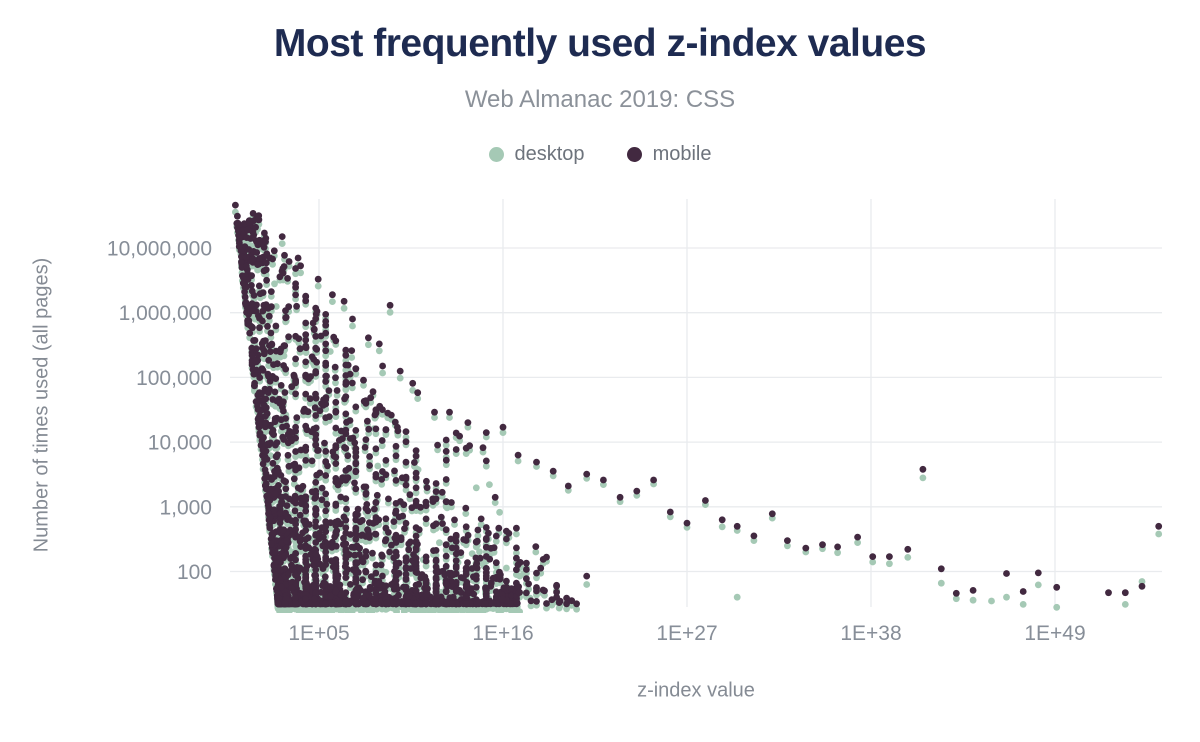 The height and width of the screenshot is (742, 1200). I want to click on x-tick-label: 1E+16, so click(502, 633).